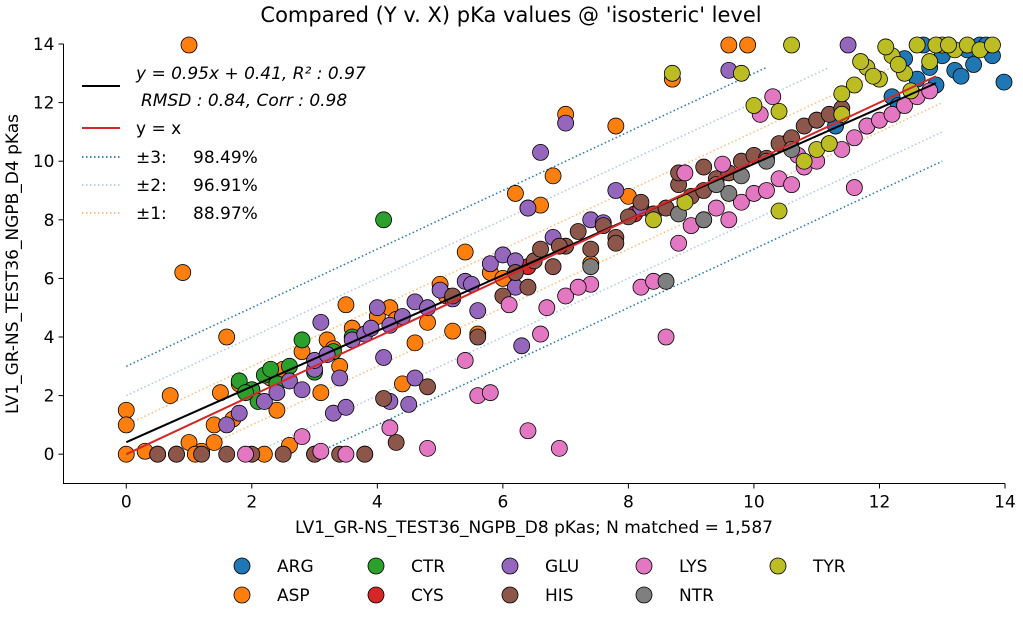 This screenshot has height=617, width=1023. Describe the element at coordinates (48, 250) in the screenshot. I see `y-ticks: 0 2 4 6 8 10 12 14` at that location.